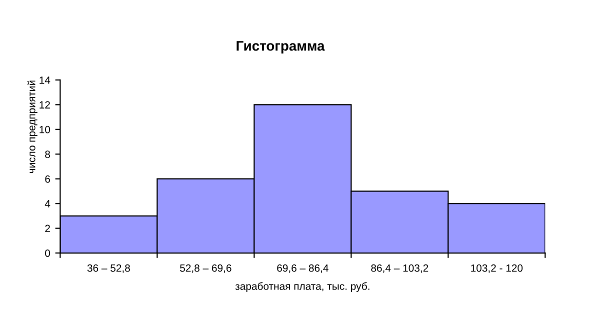 The width and height of the screenshot is (590, 336). Describe the element at coordinates (497, 268) in the screenshot. I see `x-tick-label: 103,2 - 120` at that location.